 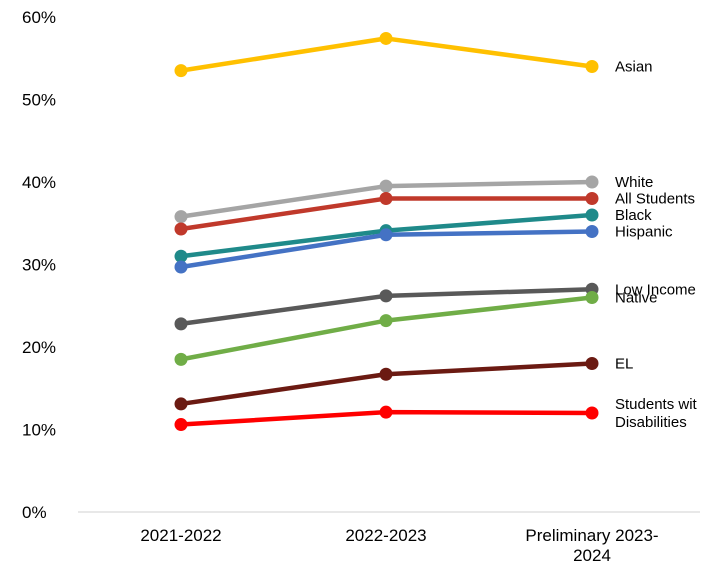 I want to click on series-asian, so click(x=387, y=54).